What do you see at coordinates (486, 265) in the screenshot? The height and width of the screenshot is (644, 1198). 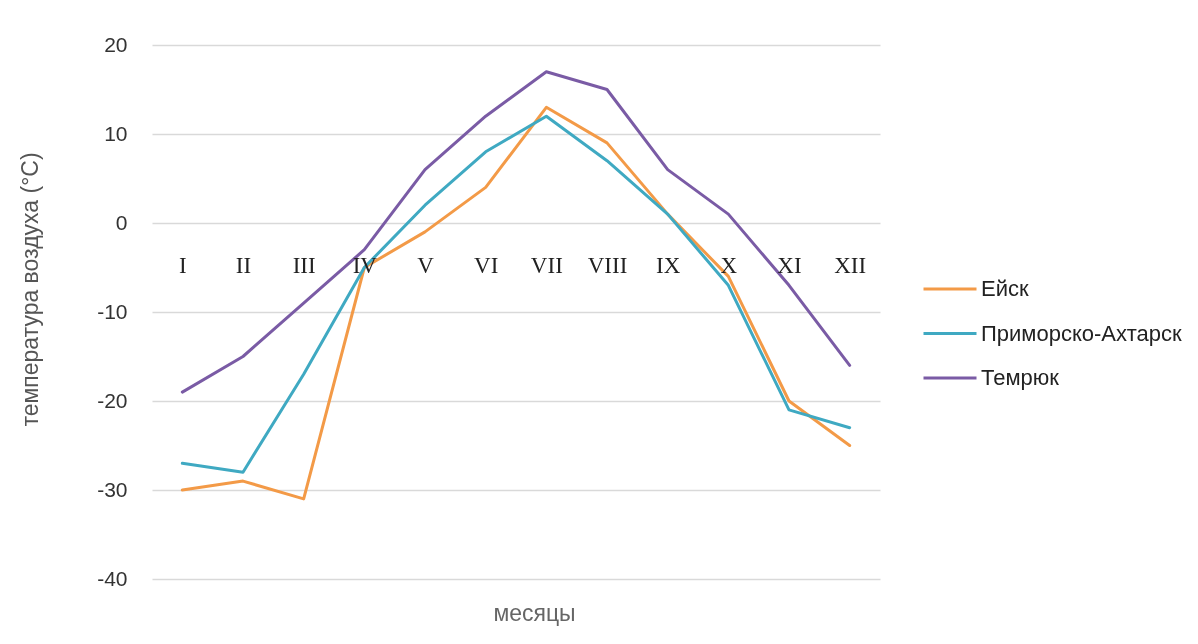 I see `x-tick-label: VI` at bounding box center [486, 265].